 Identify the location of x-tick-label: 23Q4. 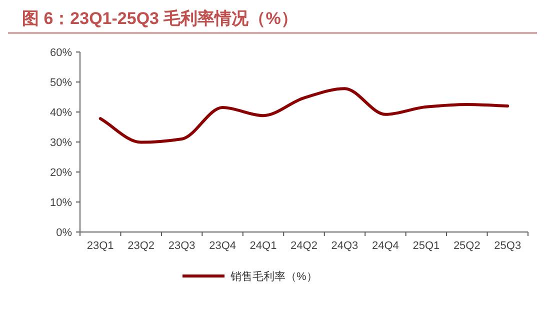
(222, 246).